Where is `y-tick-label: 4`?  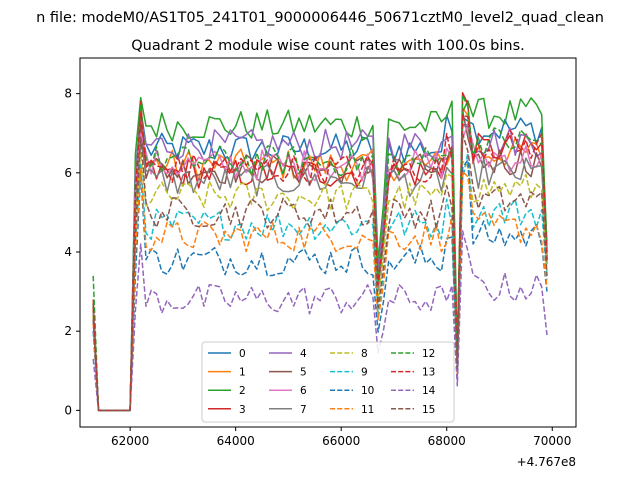 y-tick-label: 4 is located at coordinates (68, 252).